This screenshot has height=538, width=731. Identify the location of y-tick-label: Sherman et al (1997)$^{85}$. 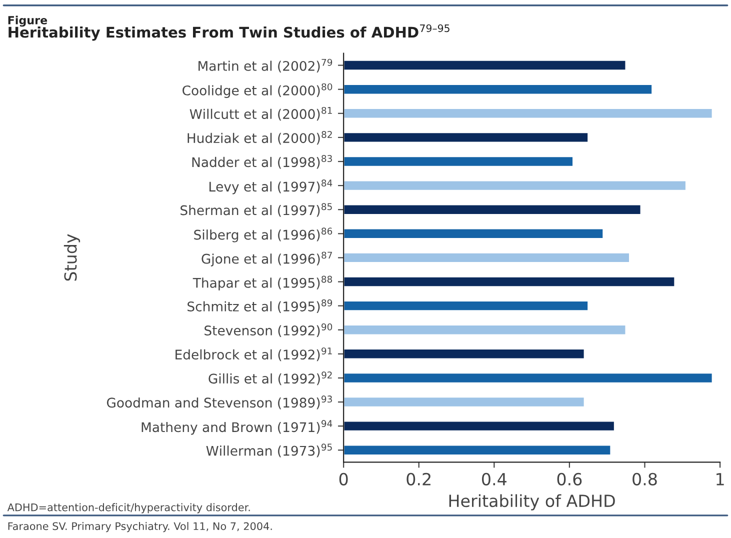
(256, 210).